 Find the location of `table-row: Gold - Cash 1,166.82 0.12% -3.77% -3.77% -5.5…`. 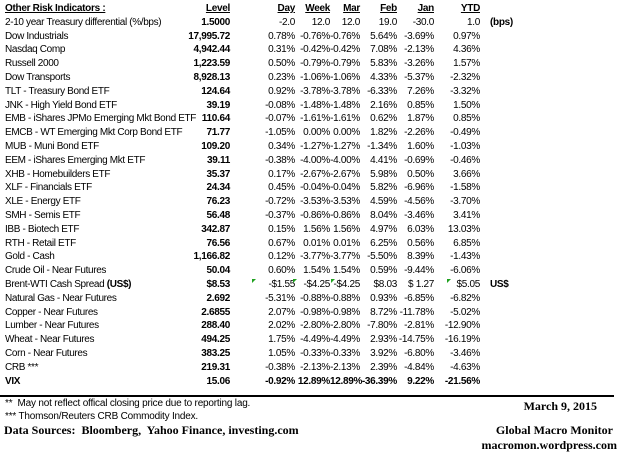

table-row: Gold - Cash 1,166.82 0.12% -3.77% -3.77% -5.5… is located at coordinates (320, 257).